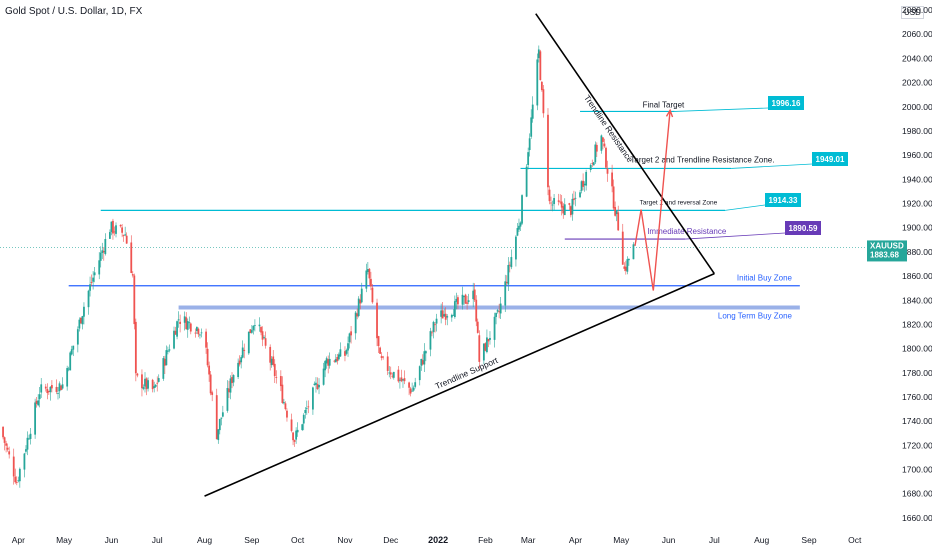 The height and width of the screenshot is (550, 932). I want to click on y-tick-label: 1860.00, so click(917, 276).